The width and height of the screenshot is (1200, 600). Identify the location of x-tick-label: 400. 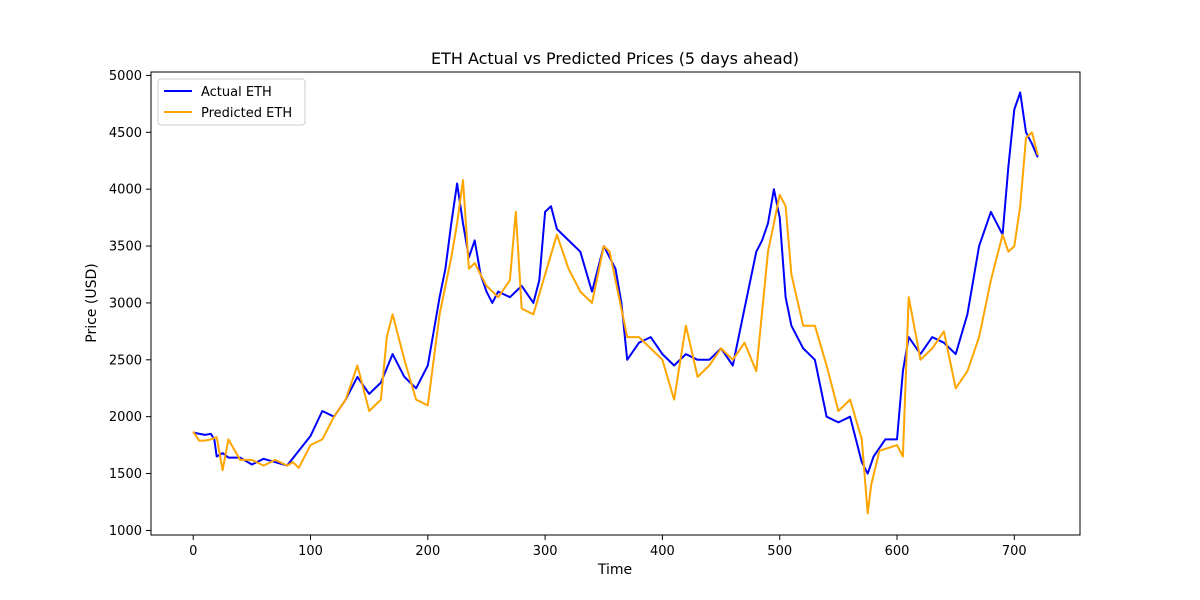
(662, 551).